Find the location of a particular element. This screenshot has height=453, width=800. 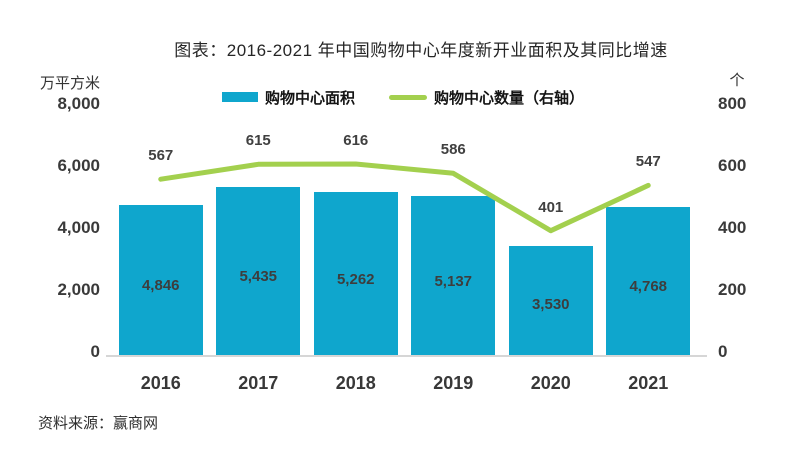

bar-2020 is located at coordinates (550, 300).